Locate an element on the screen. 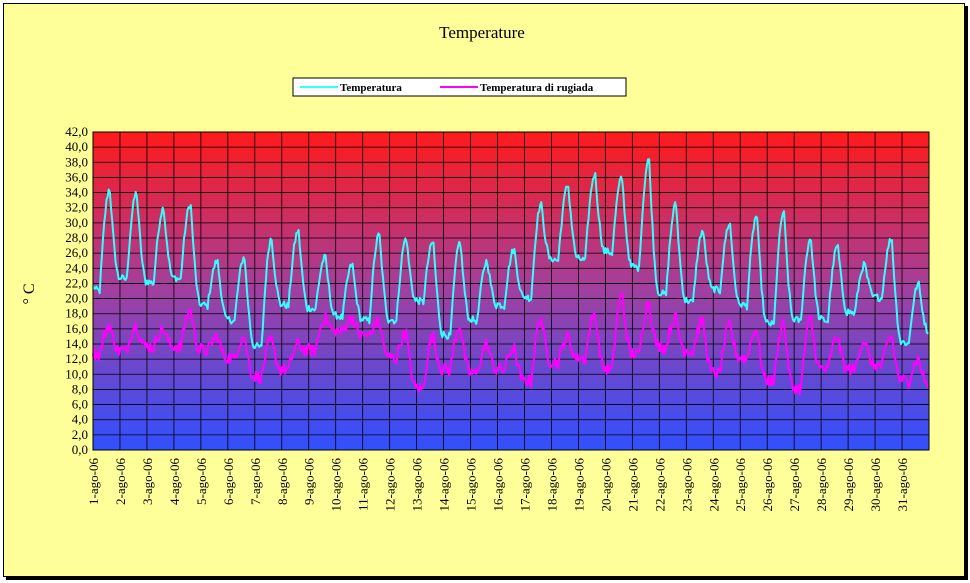 This screenshot has width=970, height=583. x-tick-label: 4-ago-06 is located at coordinates (174, 481).